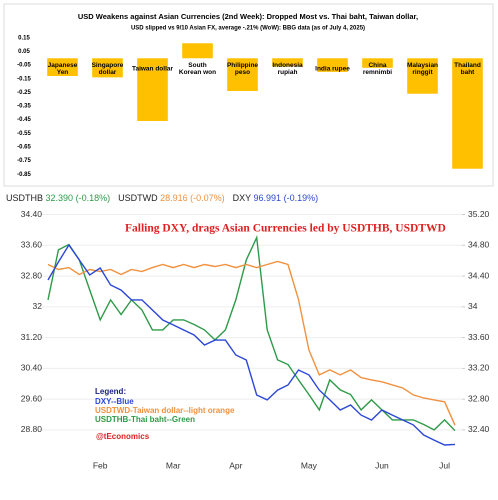  I want to click on series-name: USDTHB, so click(25, 198).